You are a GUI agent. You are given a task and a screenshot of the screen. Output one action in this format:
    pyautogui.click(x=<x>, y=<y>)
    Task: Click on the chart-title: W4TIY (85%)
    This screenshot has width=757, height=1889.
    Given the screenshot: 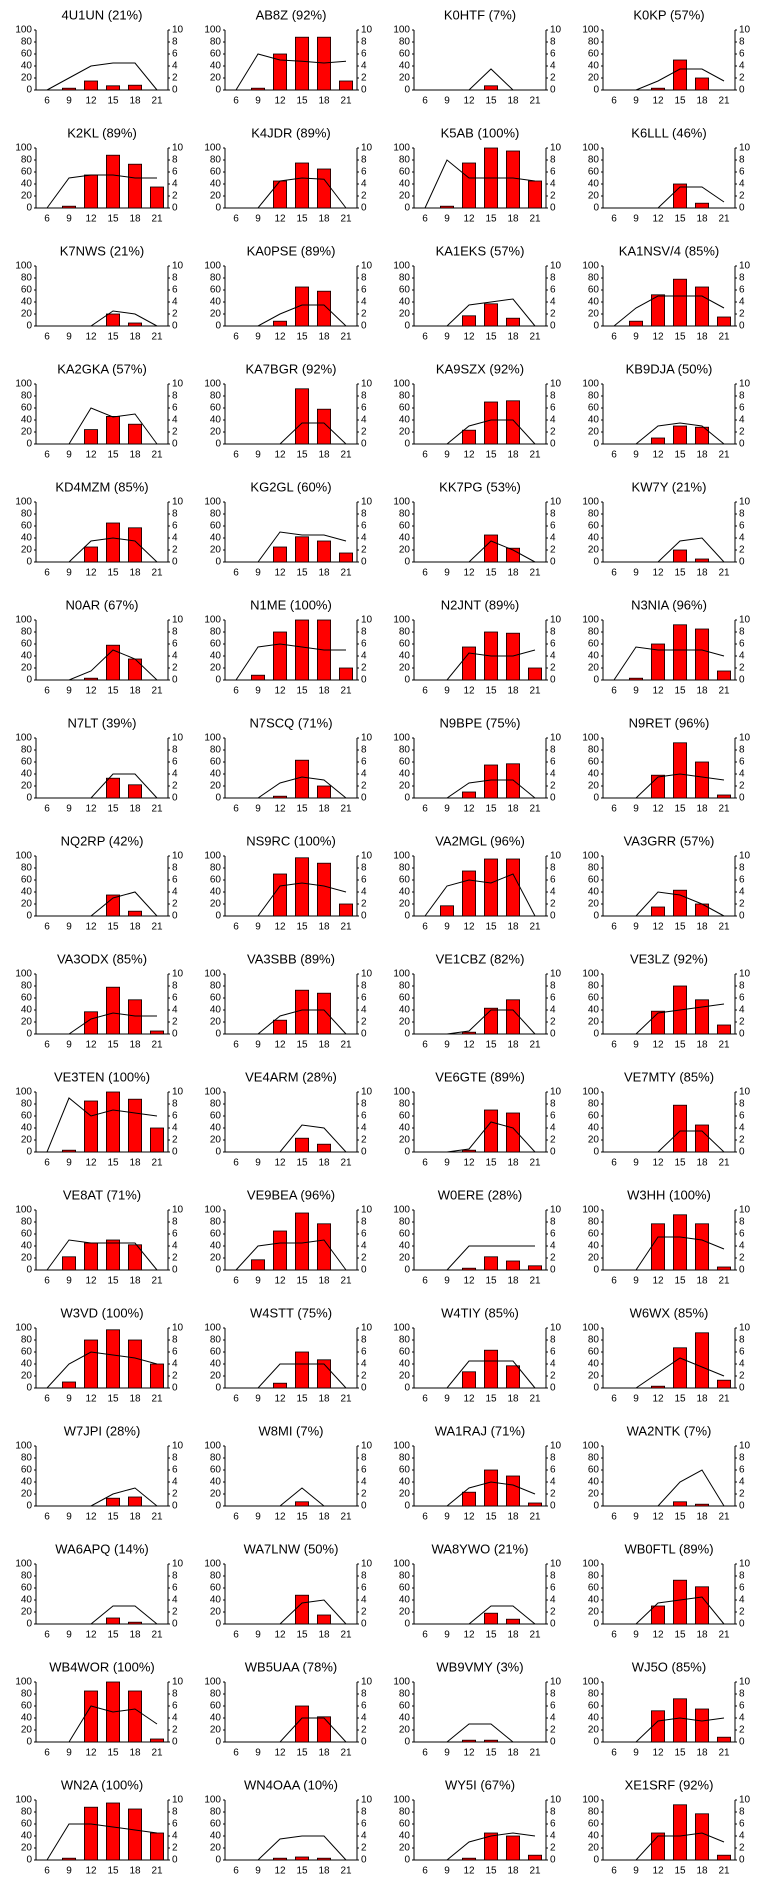 What is the action you would take?
    pyautogui.click(x=480, y=1312)
    